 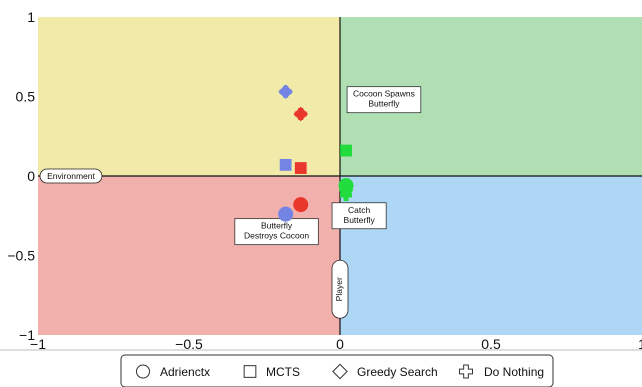 What do you see at coordinates (316, 153) in the screenshot?
I see `data-points` at bounding box center [316, 153].